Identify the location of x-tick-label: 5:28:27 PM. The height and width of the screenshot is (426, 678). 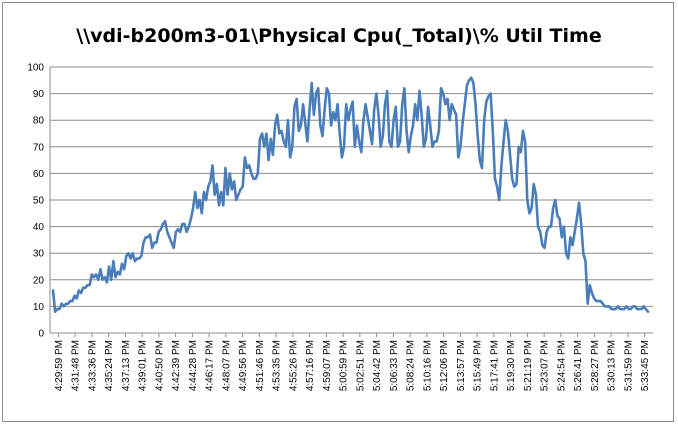
(595, 365).